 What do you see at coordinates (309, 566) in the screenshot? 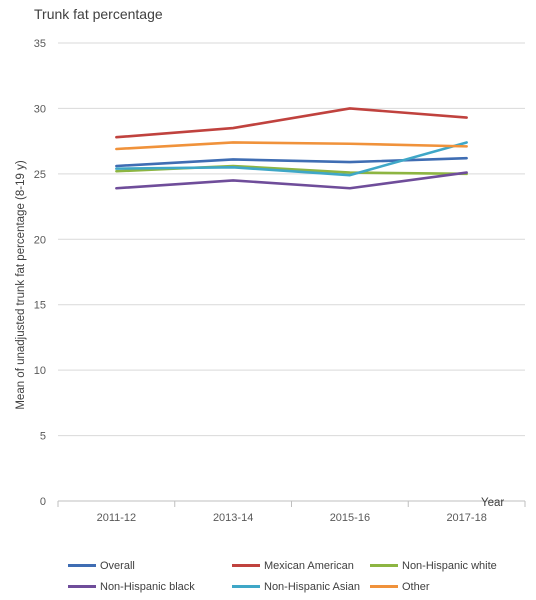
I see `legend-label: Mexican American` at bounding box center [309, 566].